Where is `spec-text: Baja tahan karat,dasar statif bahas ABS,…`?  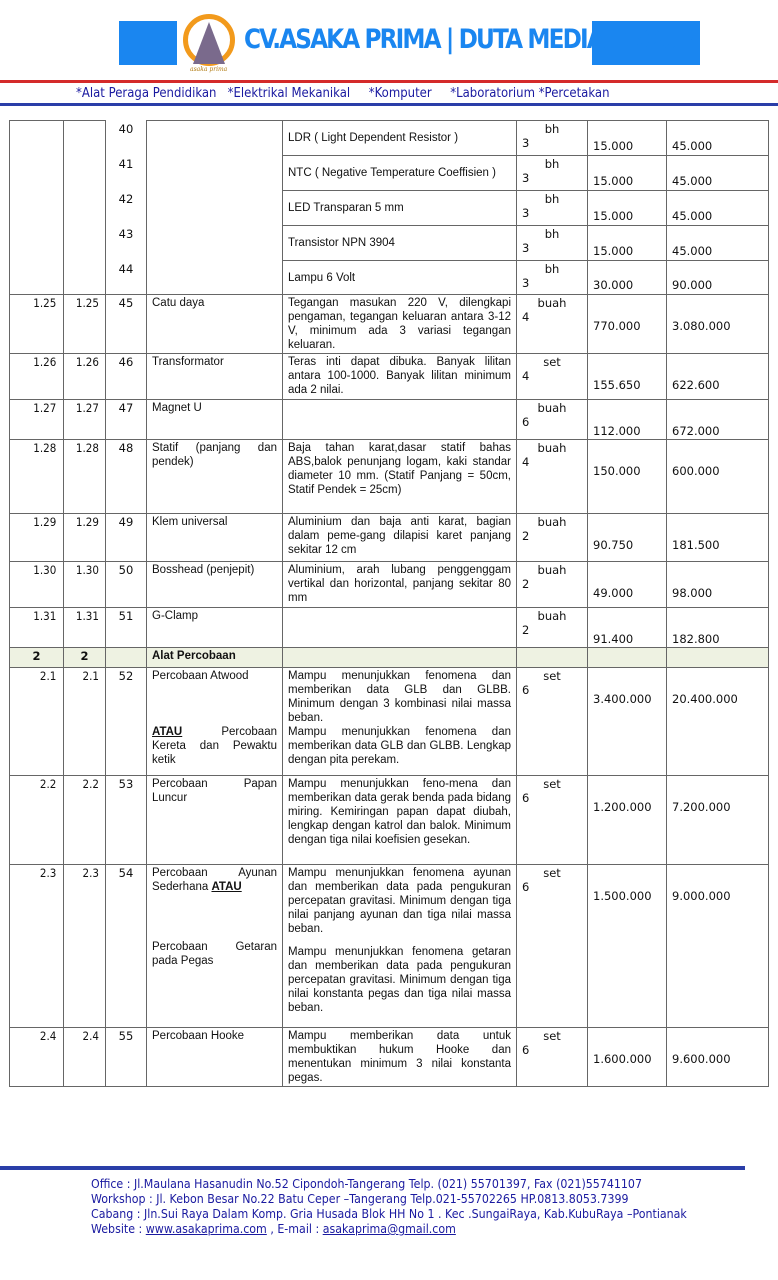 spec-text: Baja tahan karat,dasar statif bahas ABS,… is located at coordinates (399, 469).